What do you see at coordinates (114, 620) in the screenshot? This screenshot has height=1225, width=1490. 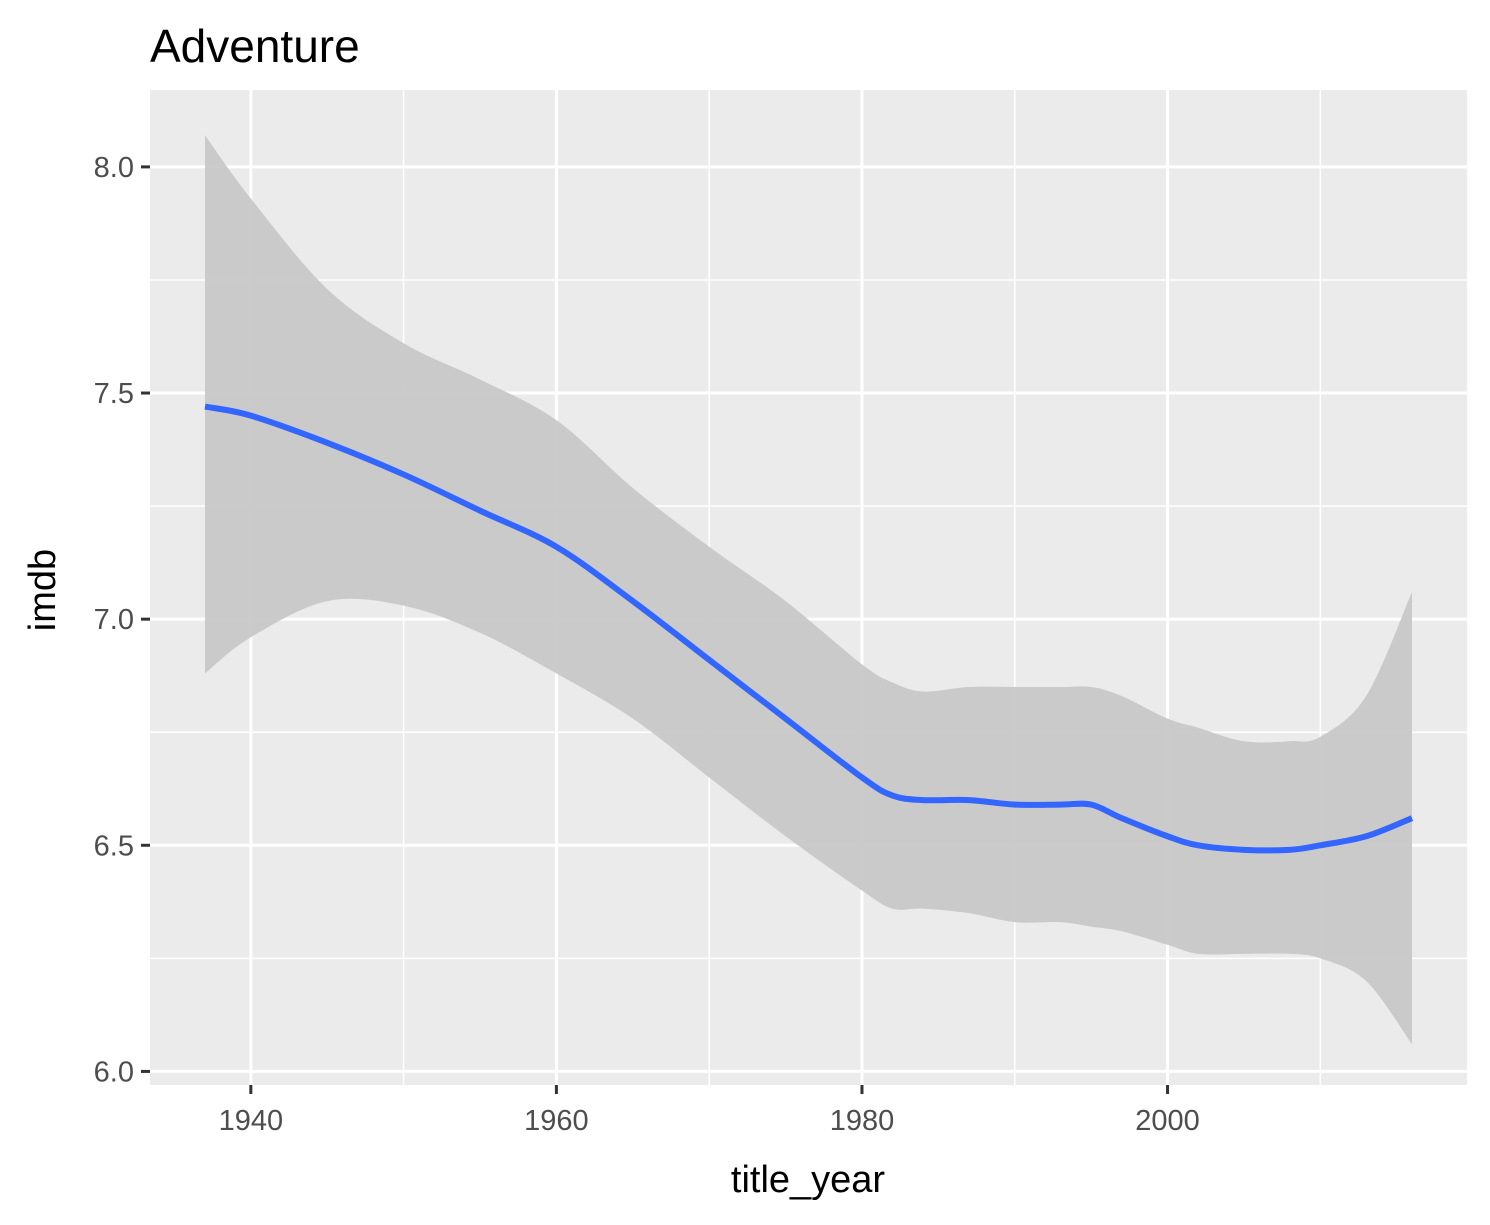 I see `y-tick-label: 7.0` at bounding box center [114, 620].